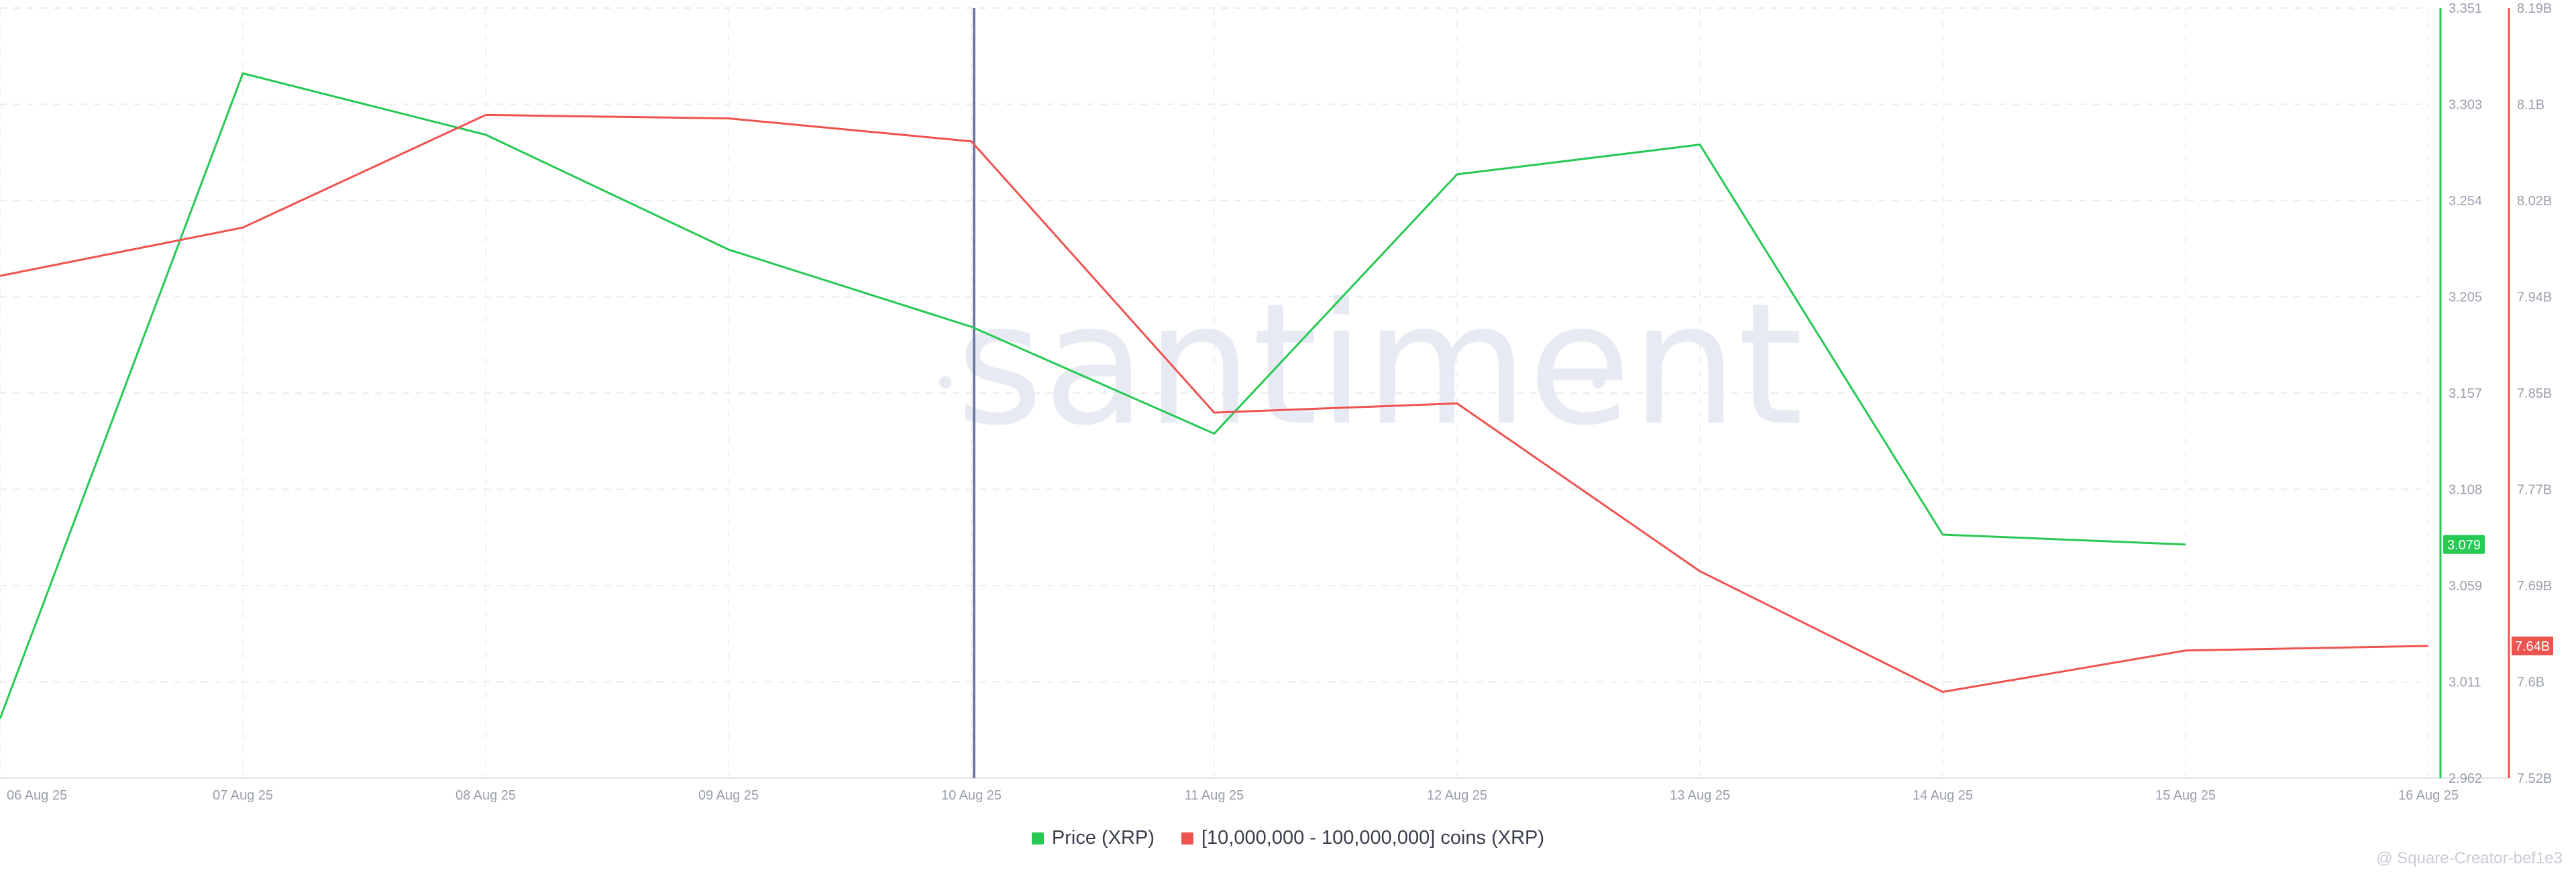 The image size is (2576, 872). I want to click on price-axis-tick-label: 3.351, so click(2465, 8).